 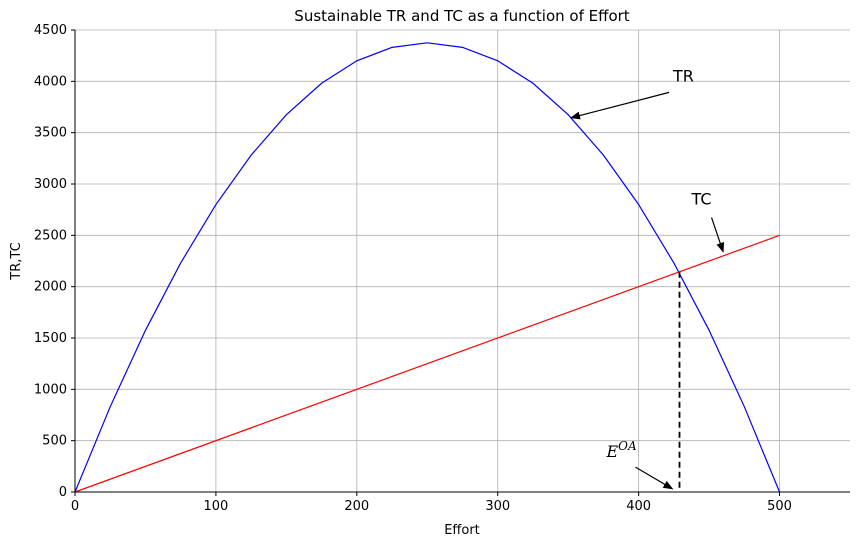 I want to click on annotation-tr-label: TR, so click(x=683, y=75).